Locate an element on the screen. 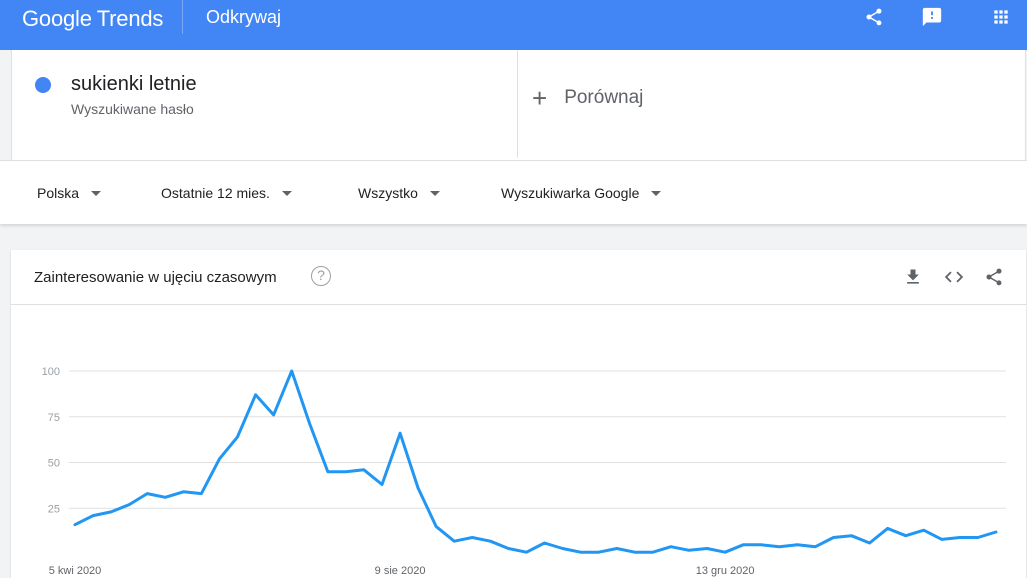  logo-google-text: Google is located at coordinates (57, 18).